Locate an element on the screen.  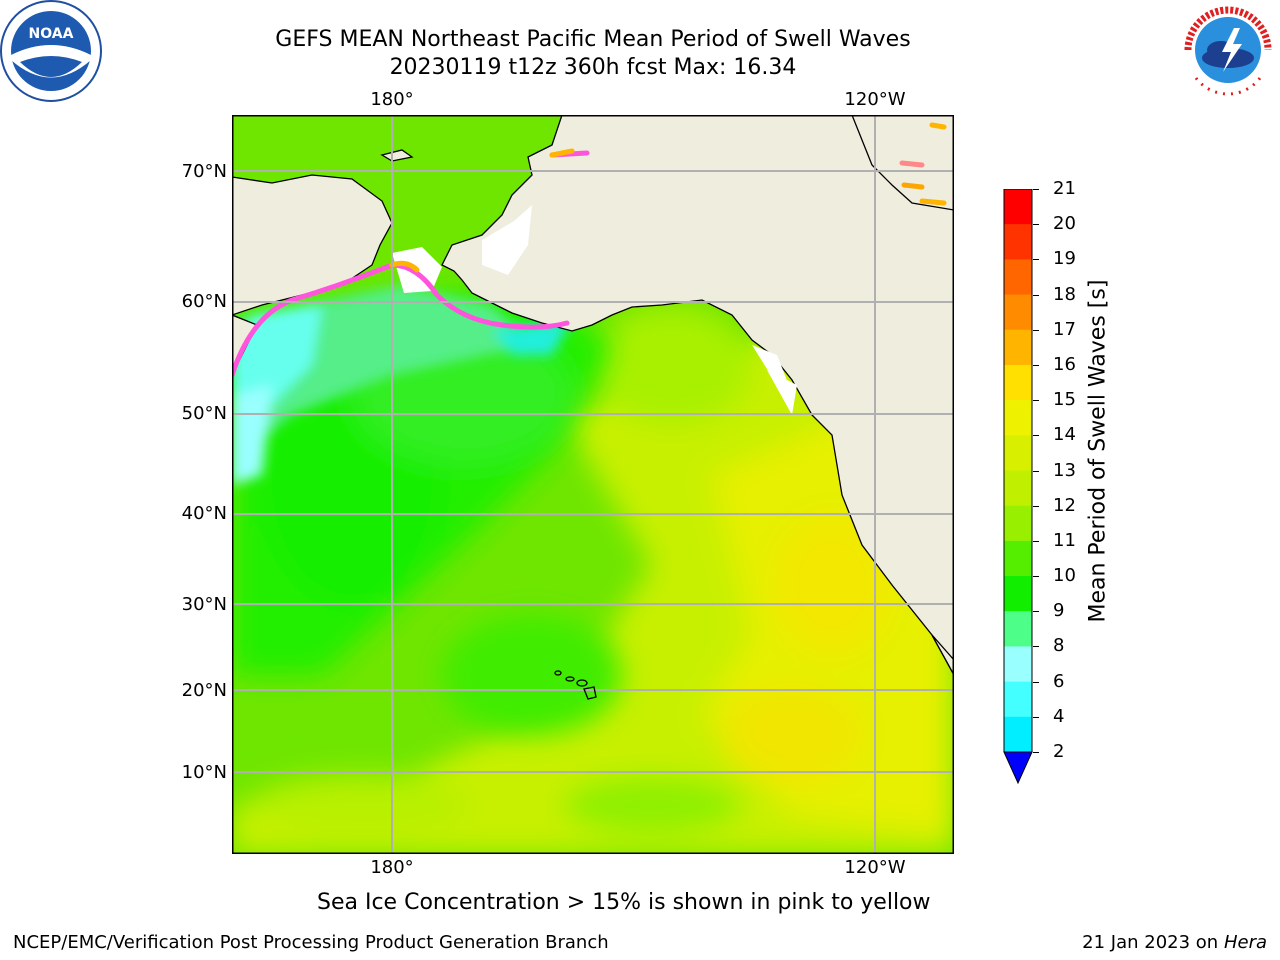
colorbar-tick-label: 9 is located at coordinates (1059, 611).